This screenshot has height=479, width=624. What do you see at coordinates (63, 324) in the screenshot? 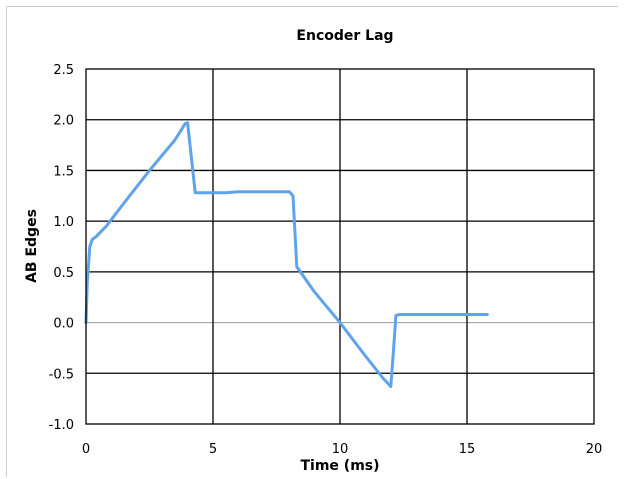
I see `y-tick-label: 0.0` at bounding box center [63, 324].